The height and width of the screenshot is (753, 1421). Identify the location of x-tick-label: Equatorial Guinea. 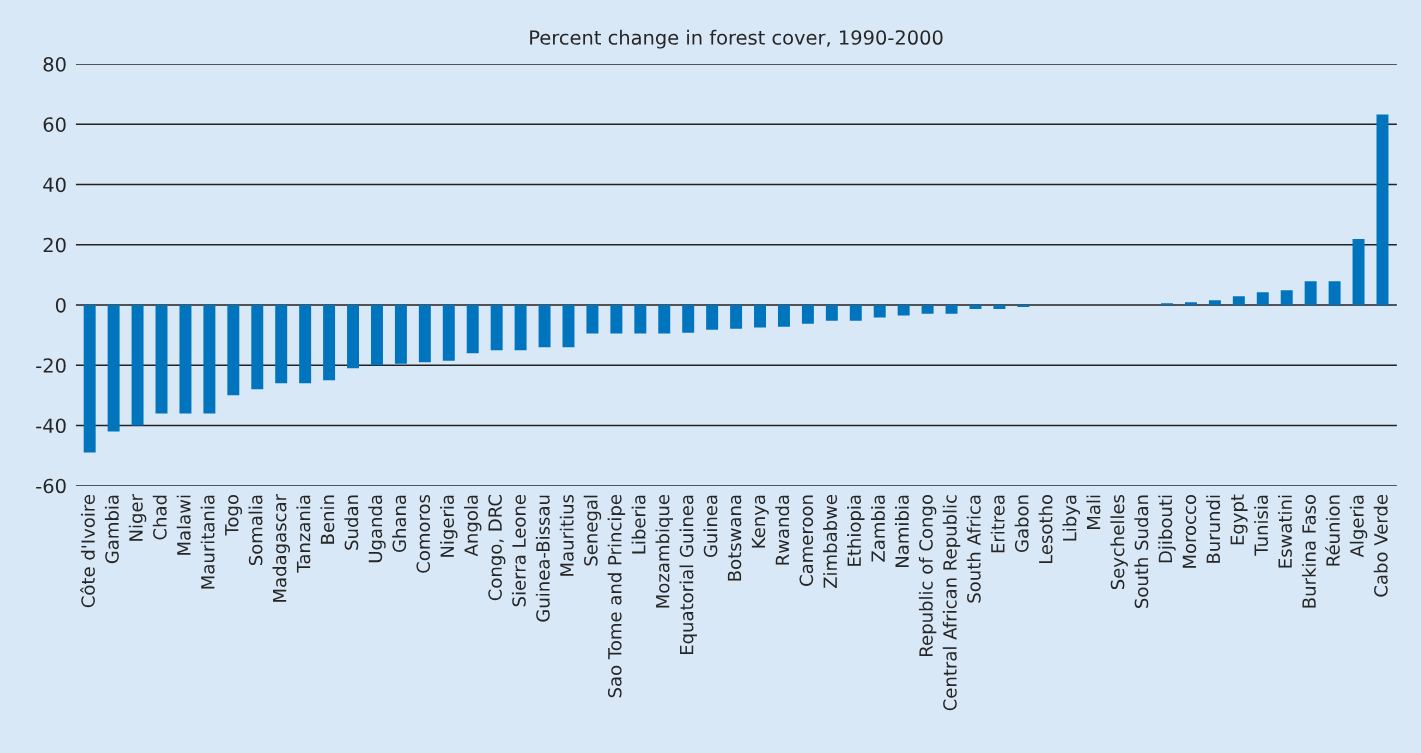
(688, 575).